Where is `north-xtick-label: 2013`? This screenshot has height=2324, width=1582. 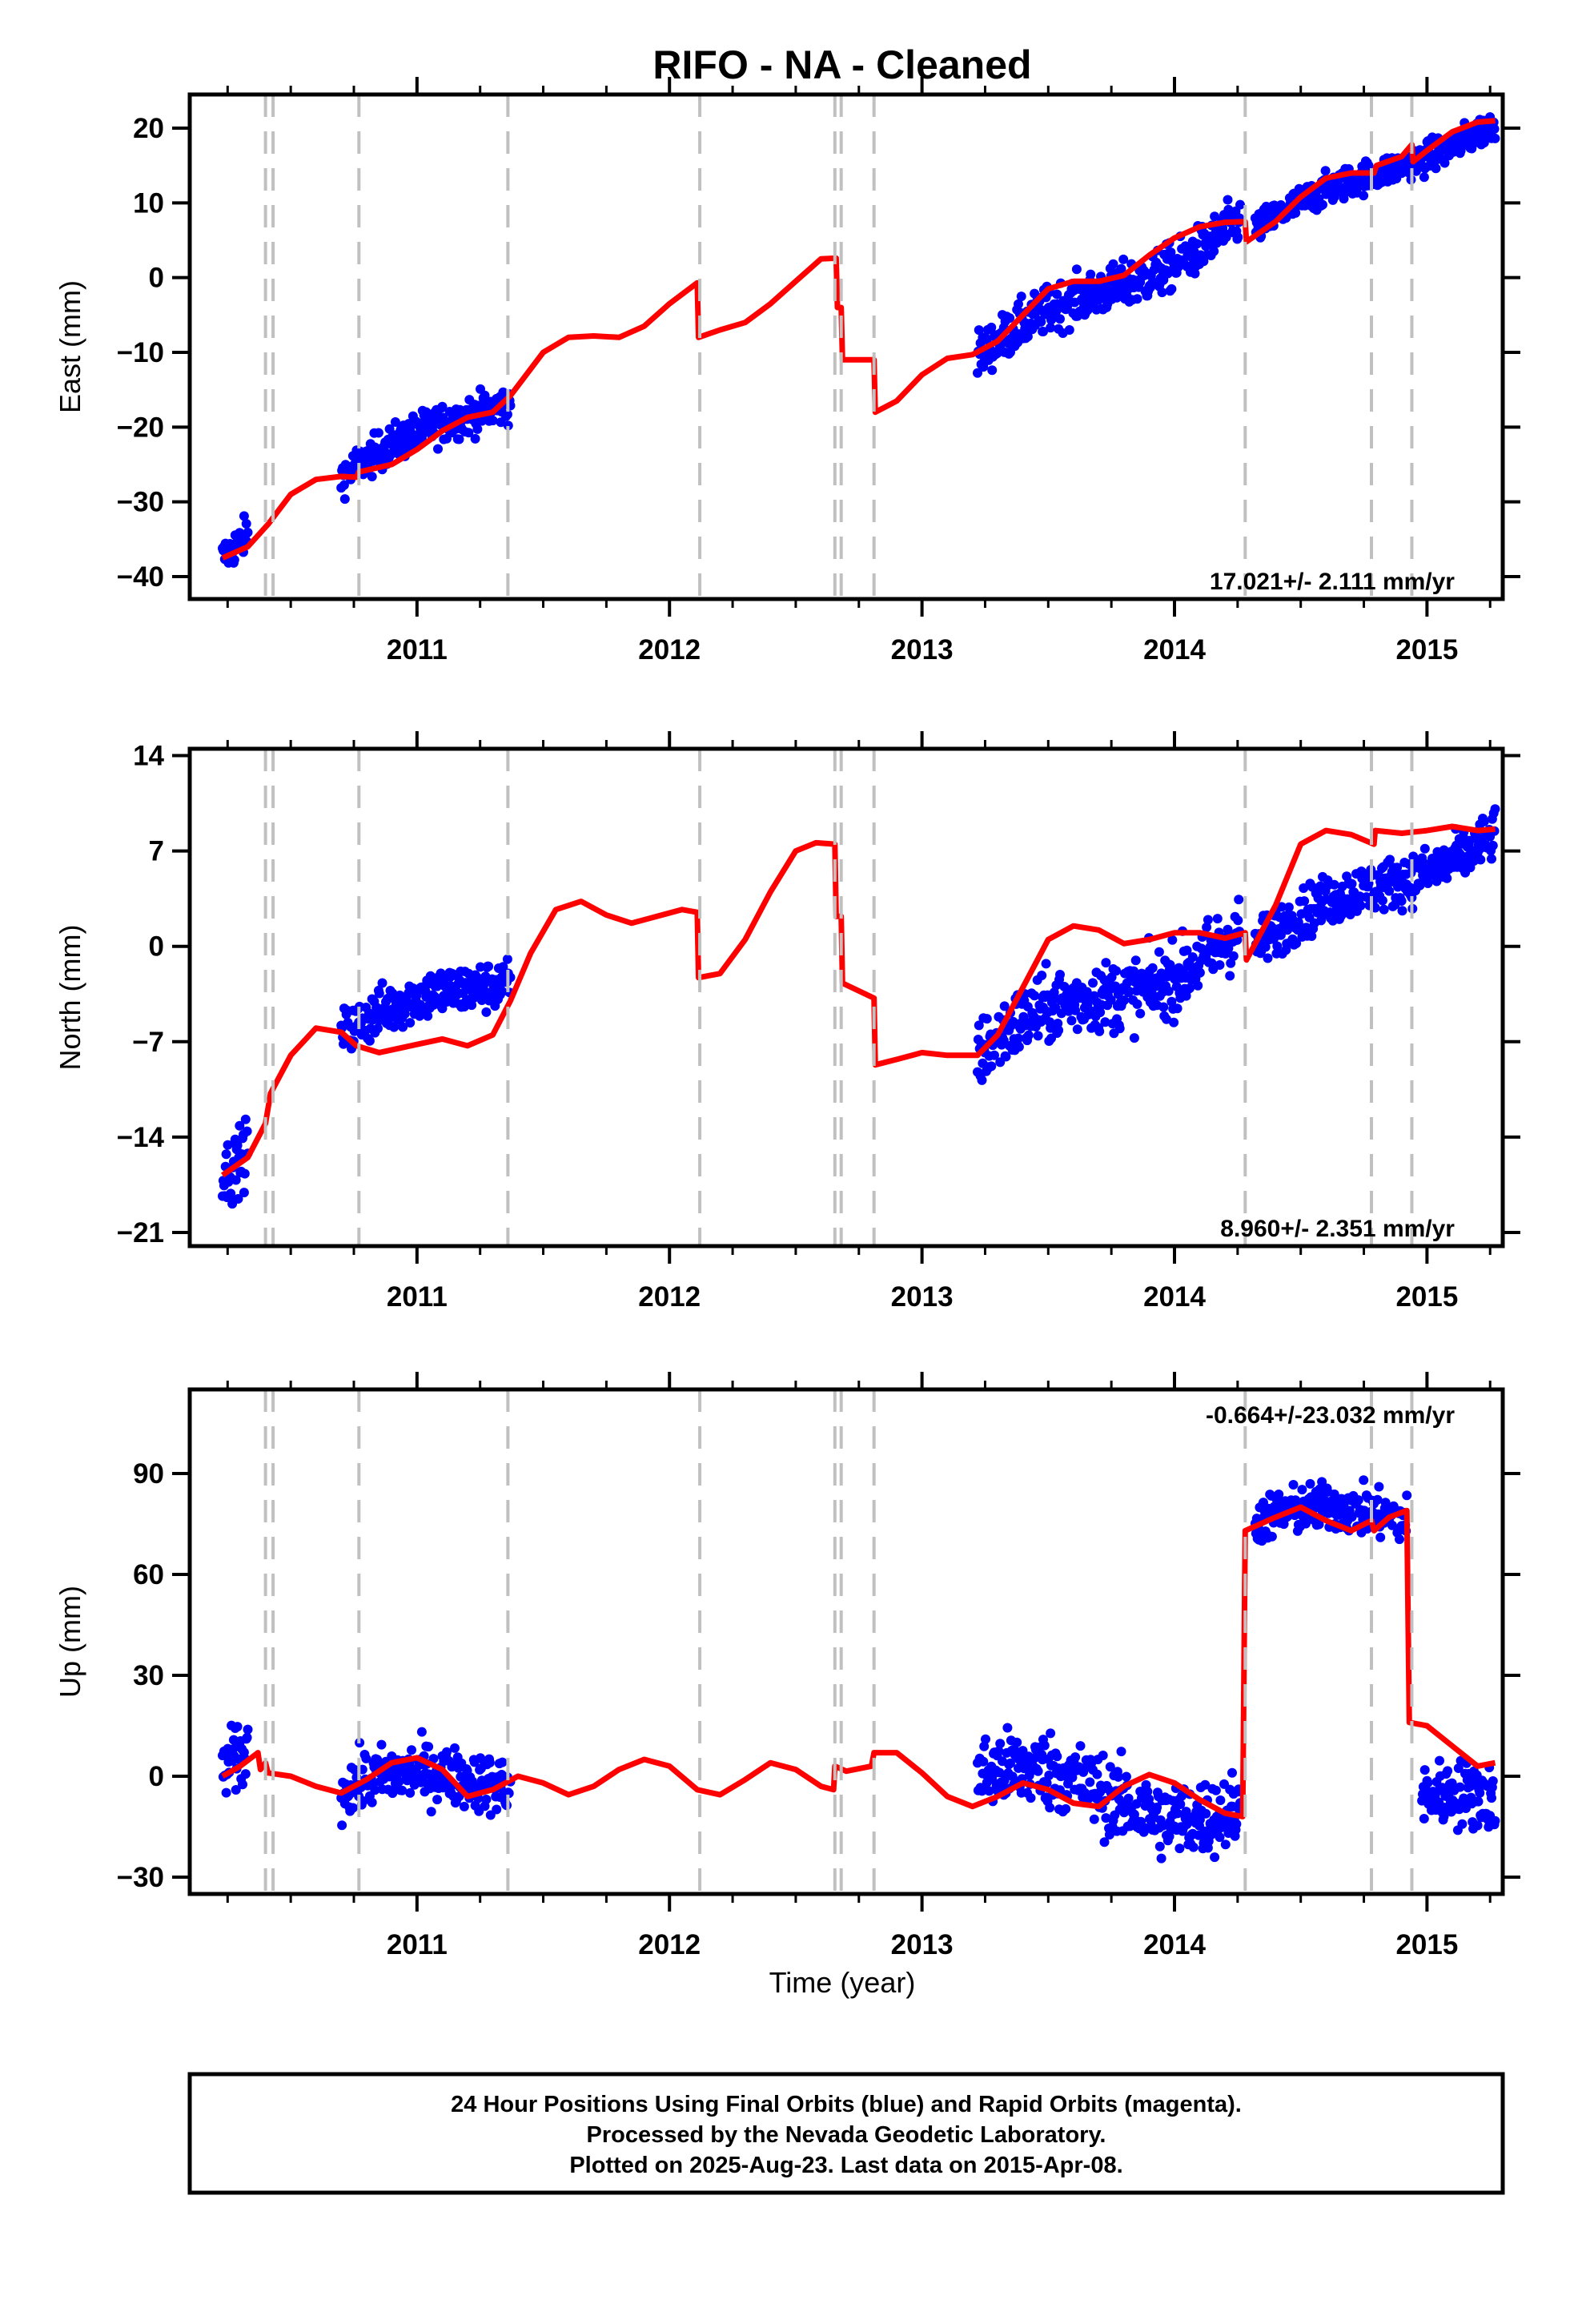
north-xtick-label: 2013 is located at coordinates (923, 1297).